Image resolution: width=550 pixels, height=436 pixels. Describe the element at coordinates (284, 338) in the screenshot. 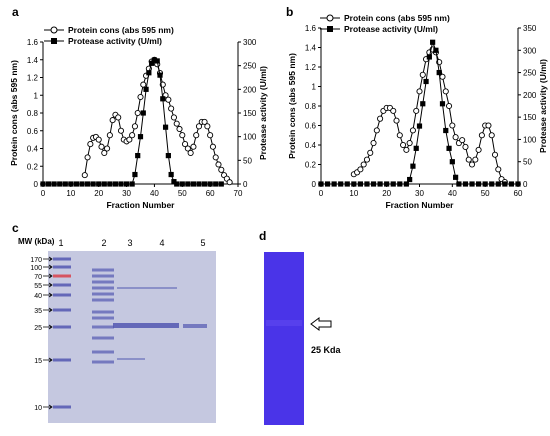

I see `zymogram-strip` at that location.